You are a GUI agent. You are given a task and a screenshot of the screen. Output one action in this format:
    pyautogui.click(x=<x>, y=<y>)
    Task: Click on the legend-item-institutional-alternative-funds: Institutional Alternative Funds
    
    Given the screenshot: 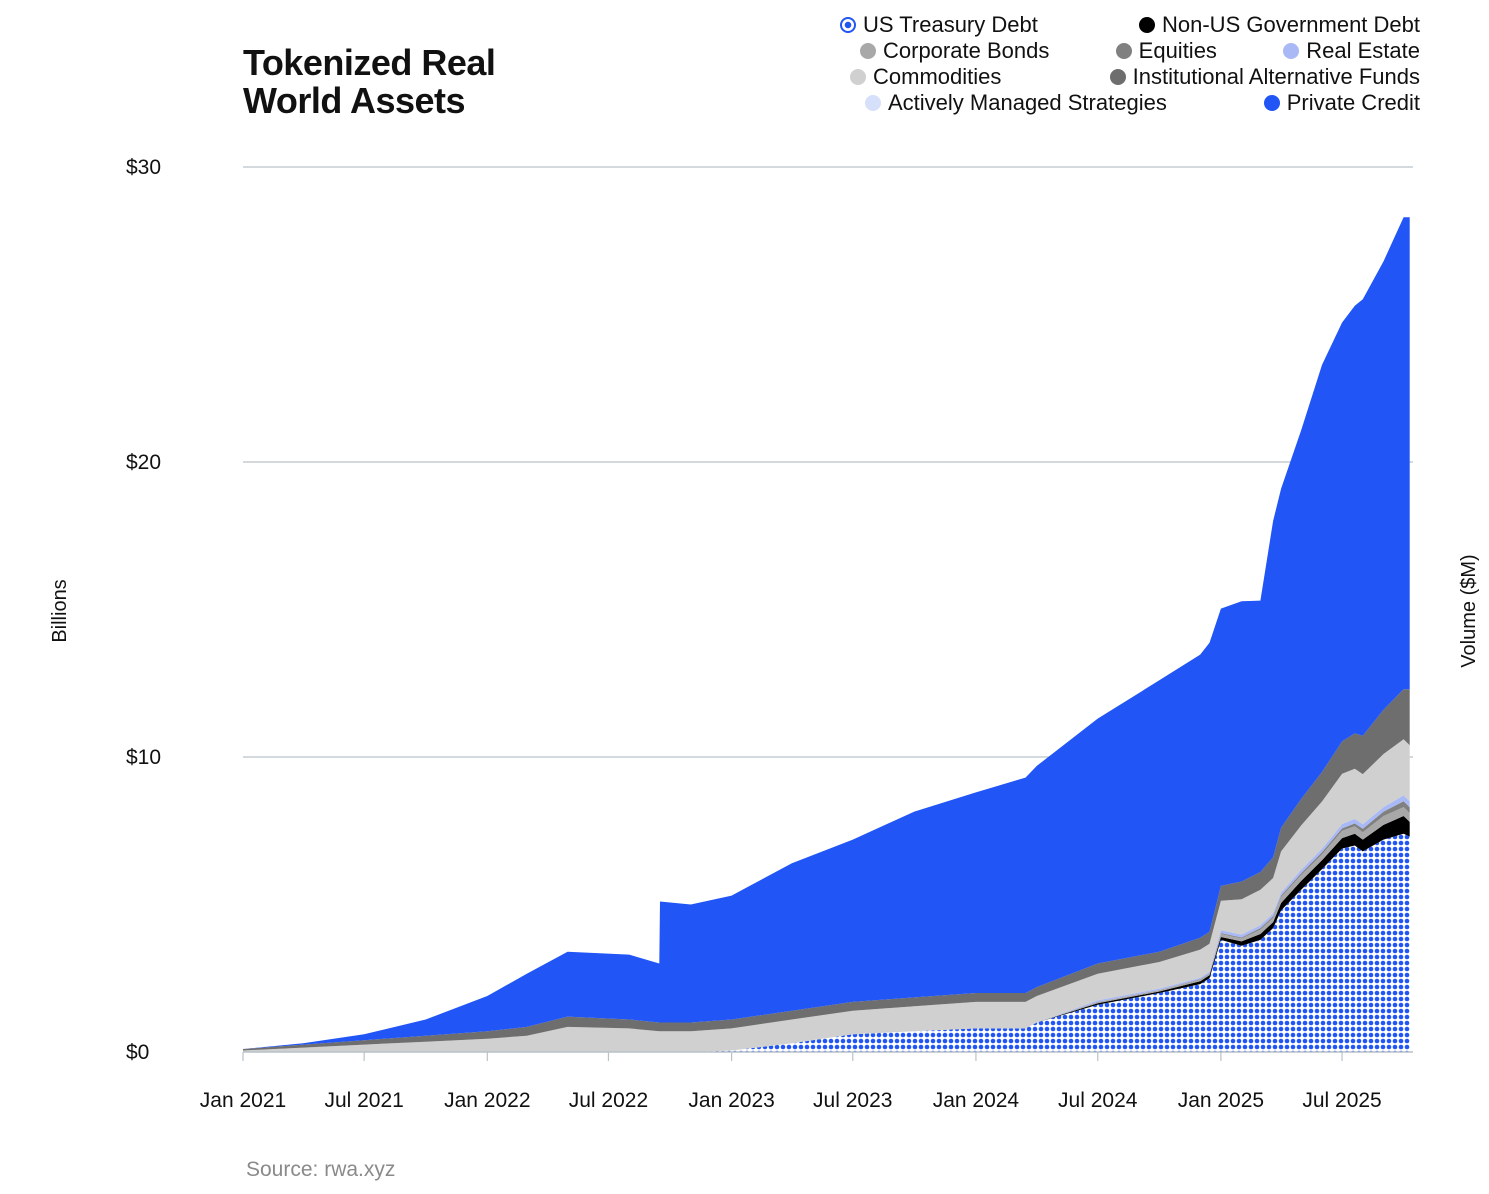 What is the action you would take?
    pyautogui.click(x=1264, y=77)
    